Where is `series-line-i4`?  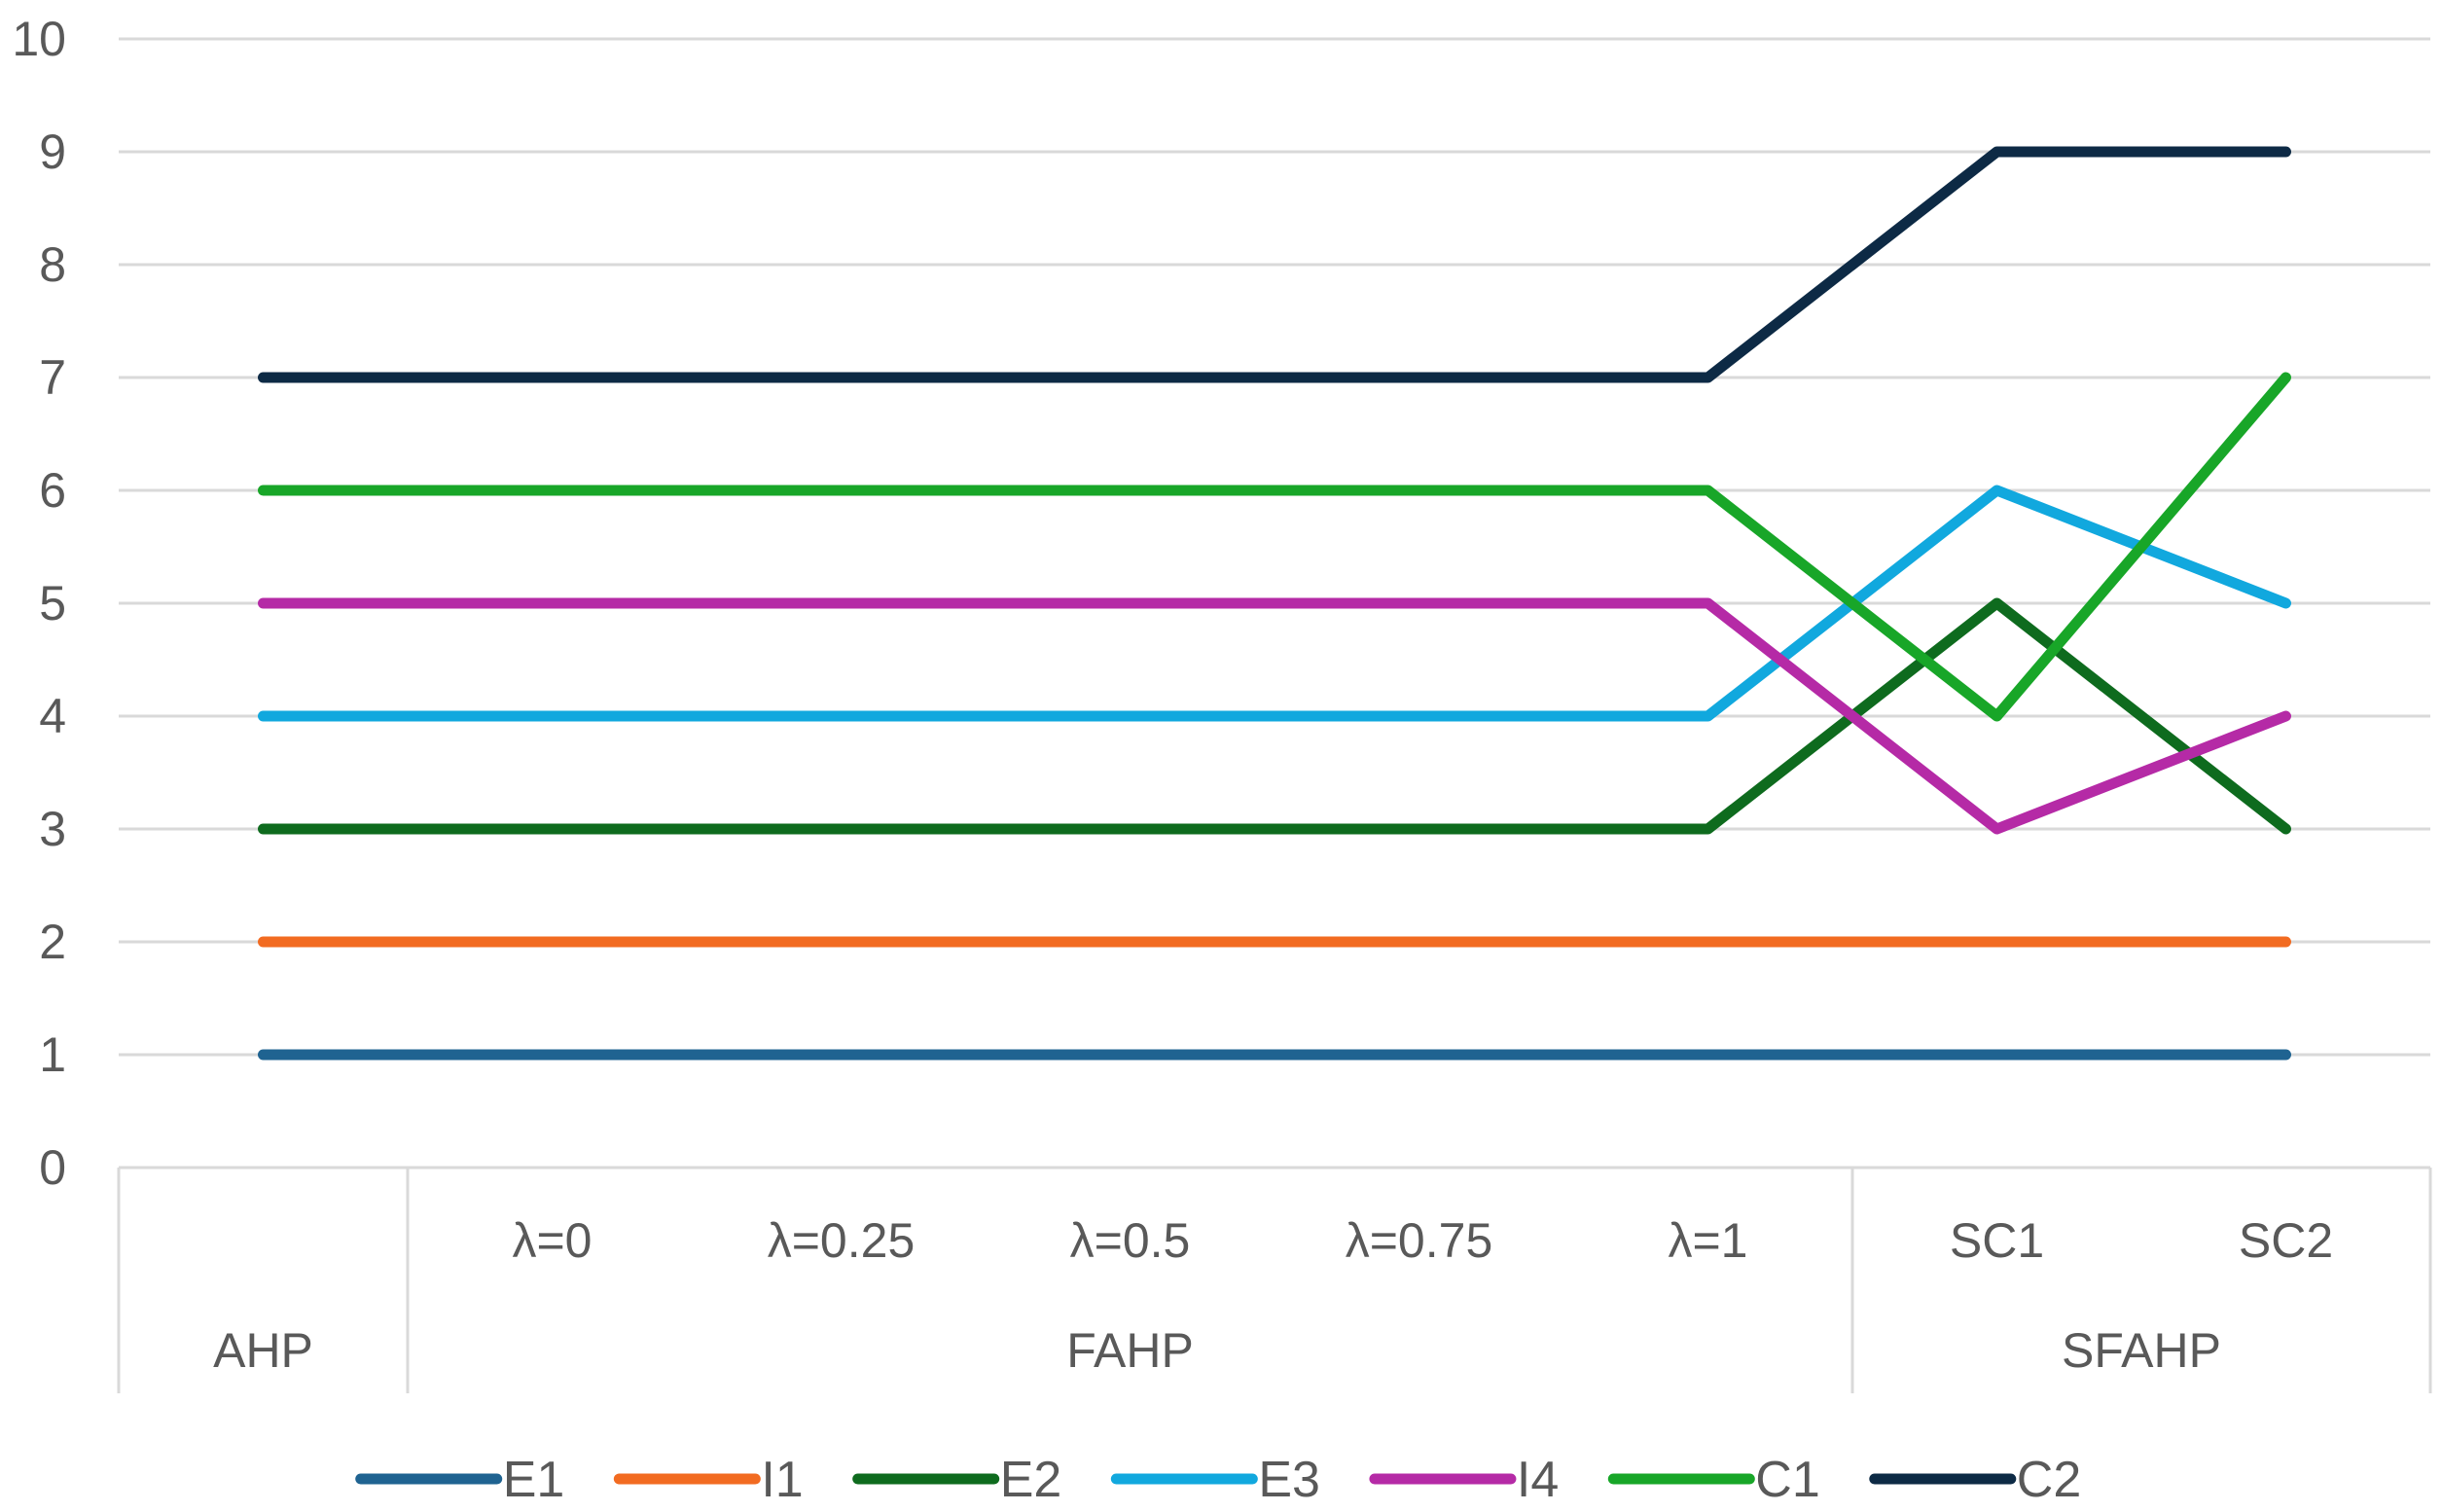 series-line-i4 is located at coordinates (1274, 716).